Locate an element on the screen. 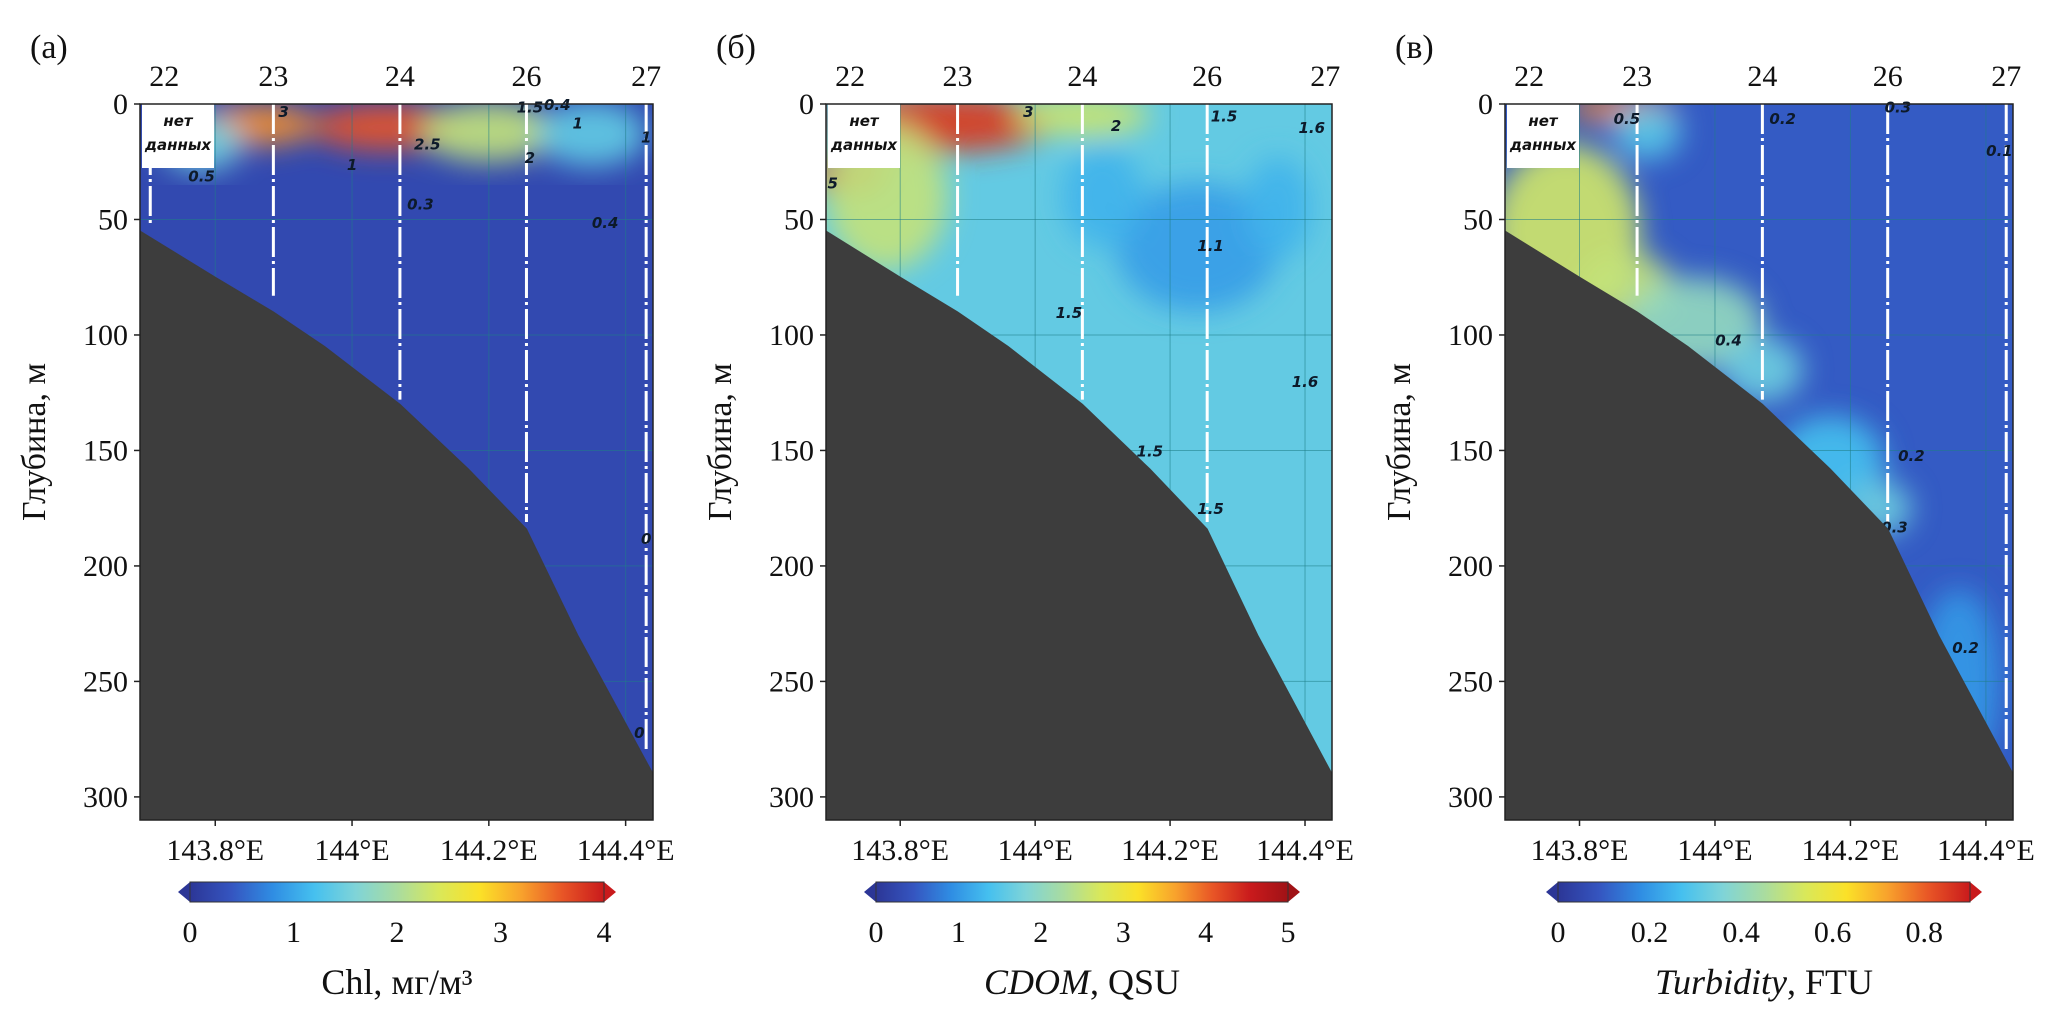 This screenshot has width=2067, height=1033. contour-label-5: 2 is located at coordinates (530, 158).